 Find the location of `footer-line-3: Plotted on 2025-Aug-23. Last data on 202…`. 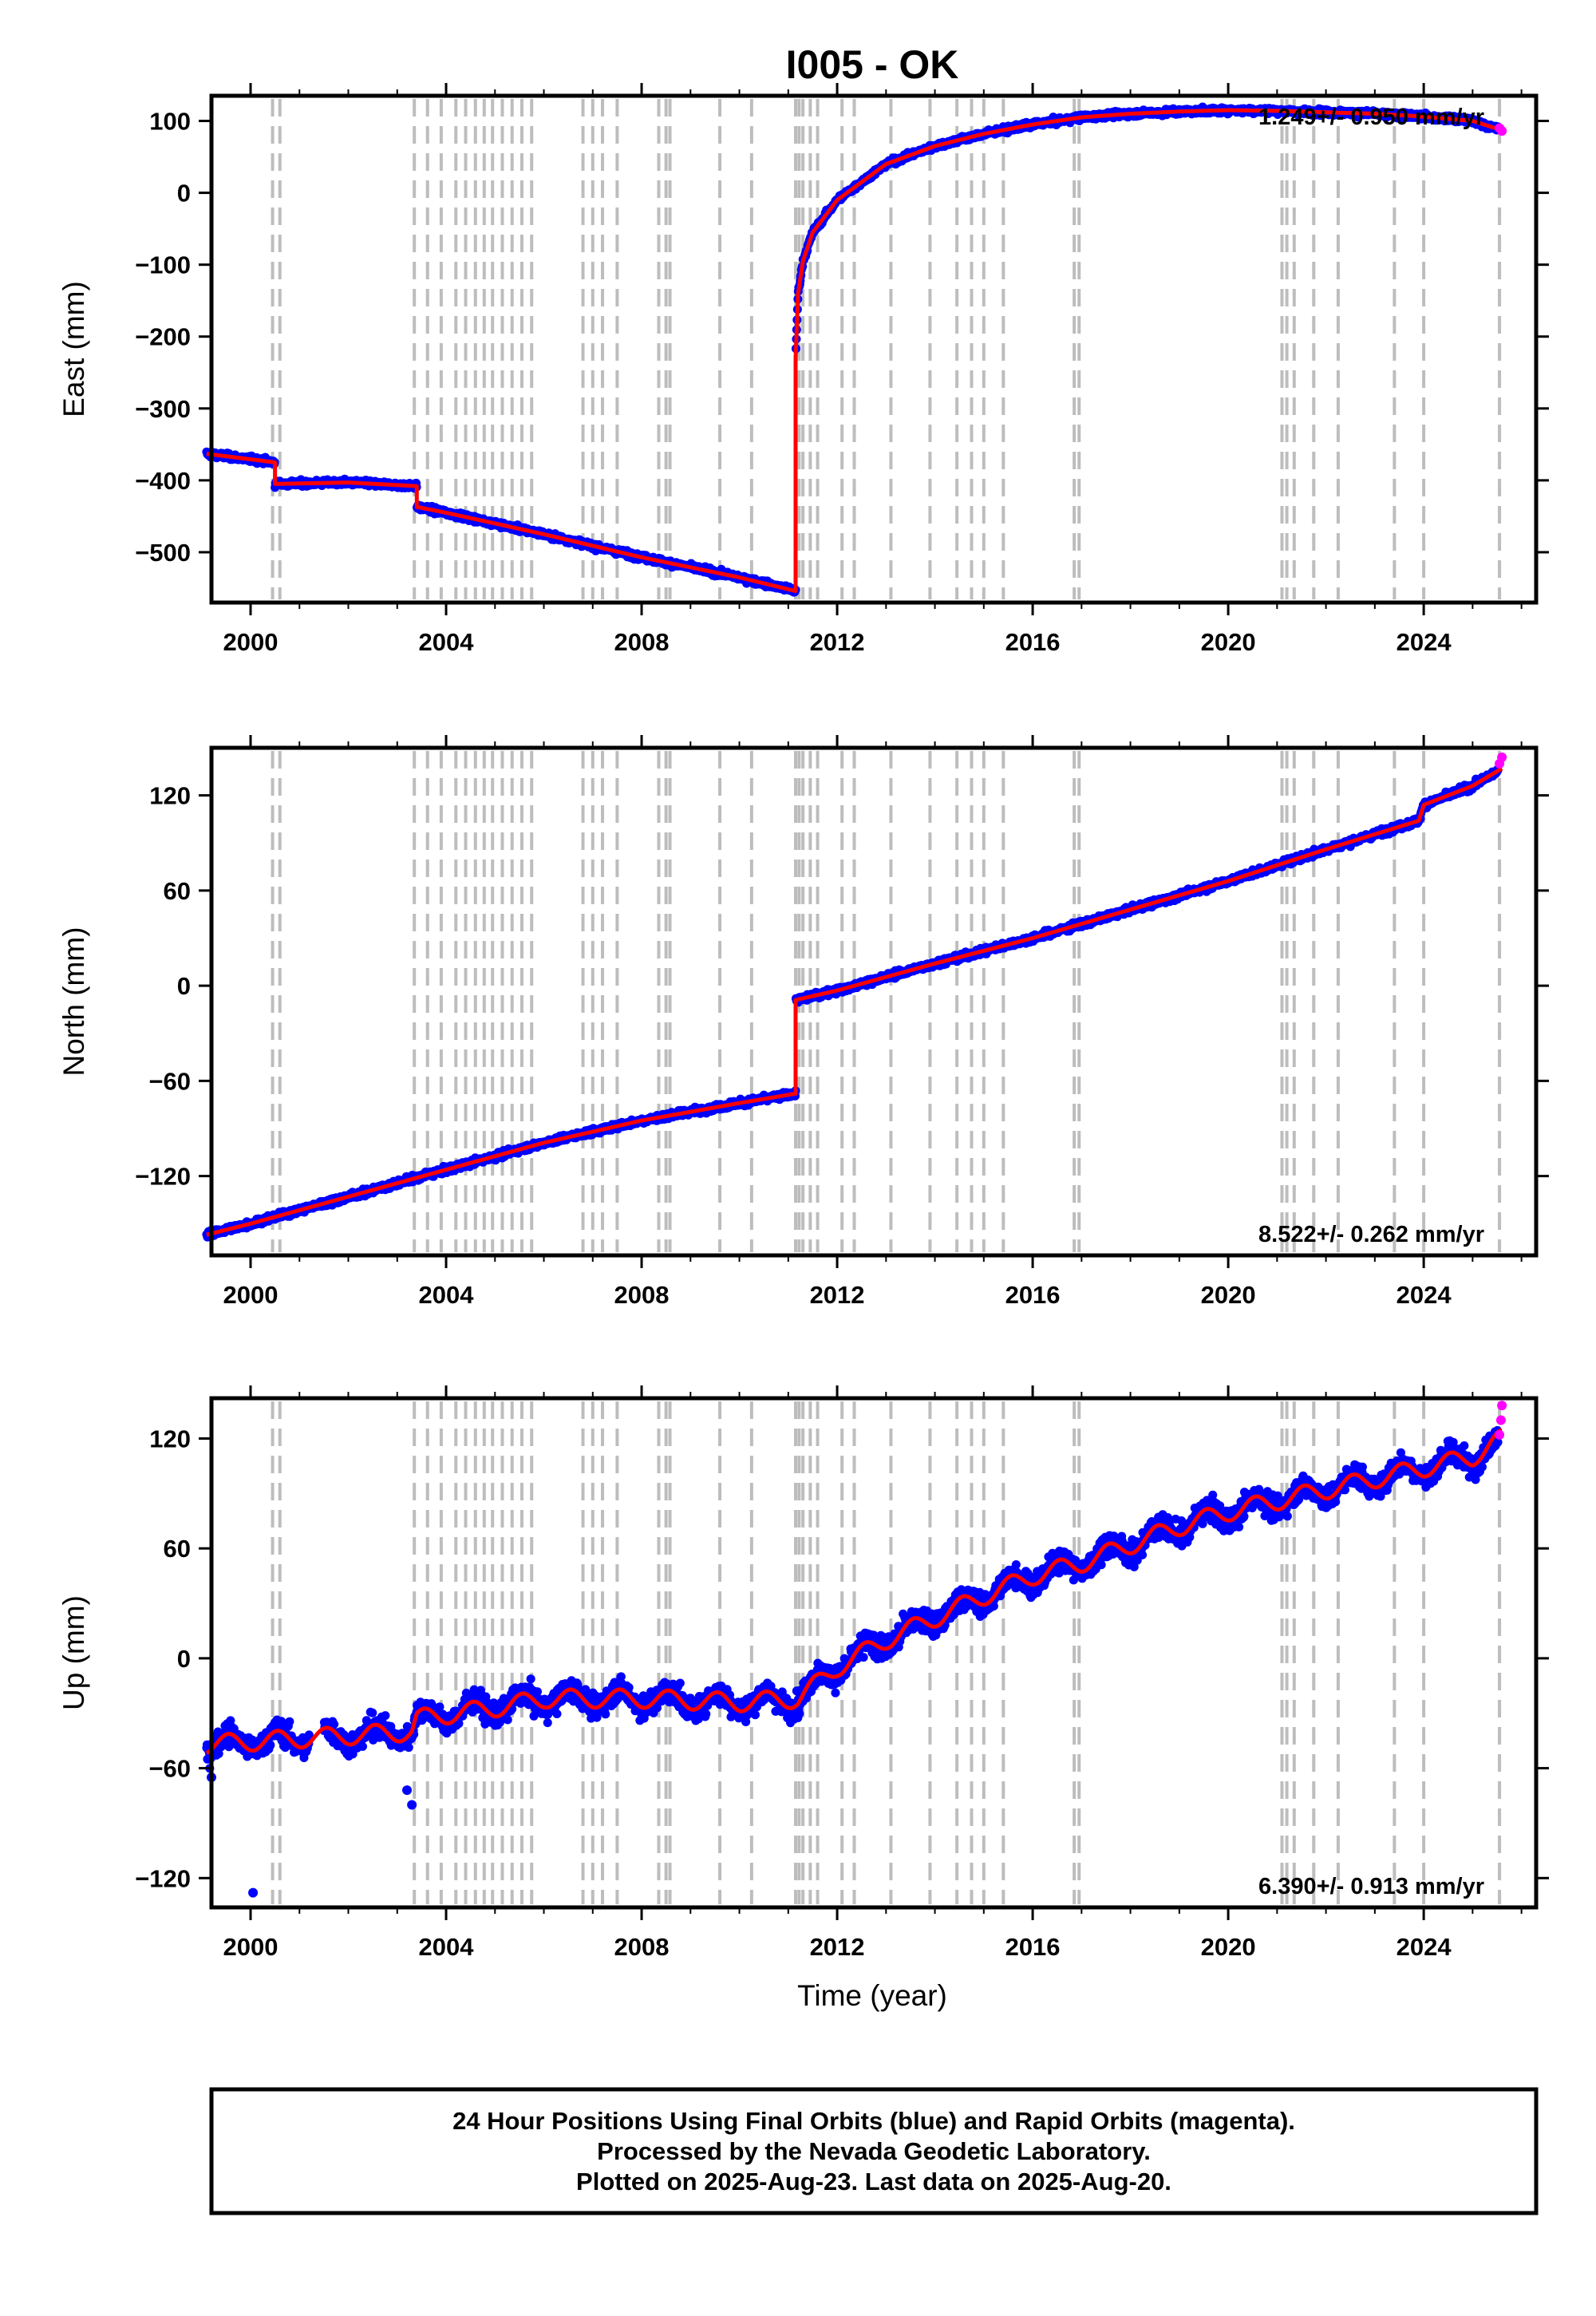

footer-line-3: Plotted on 2025-Aug-23. Last data on 202… is located at coordinates (873, 2181).